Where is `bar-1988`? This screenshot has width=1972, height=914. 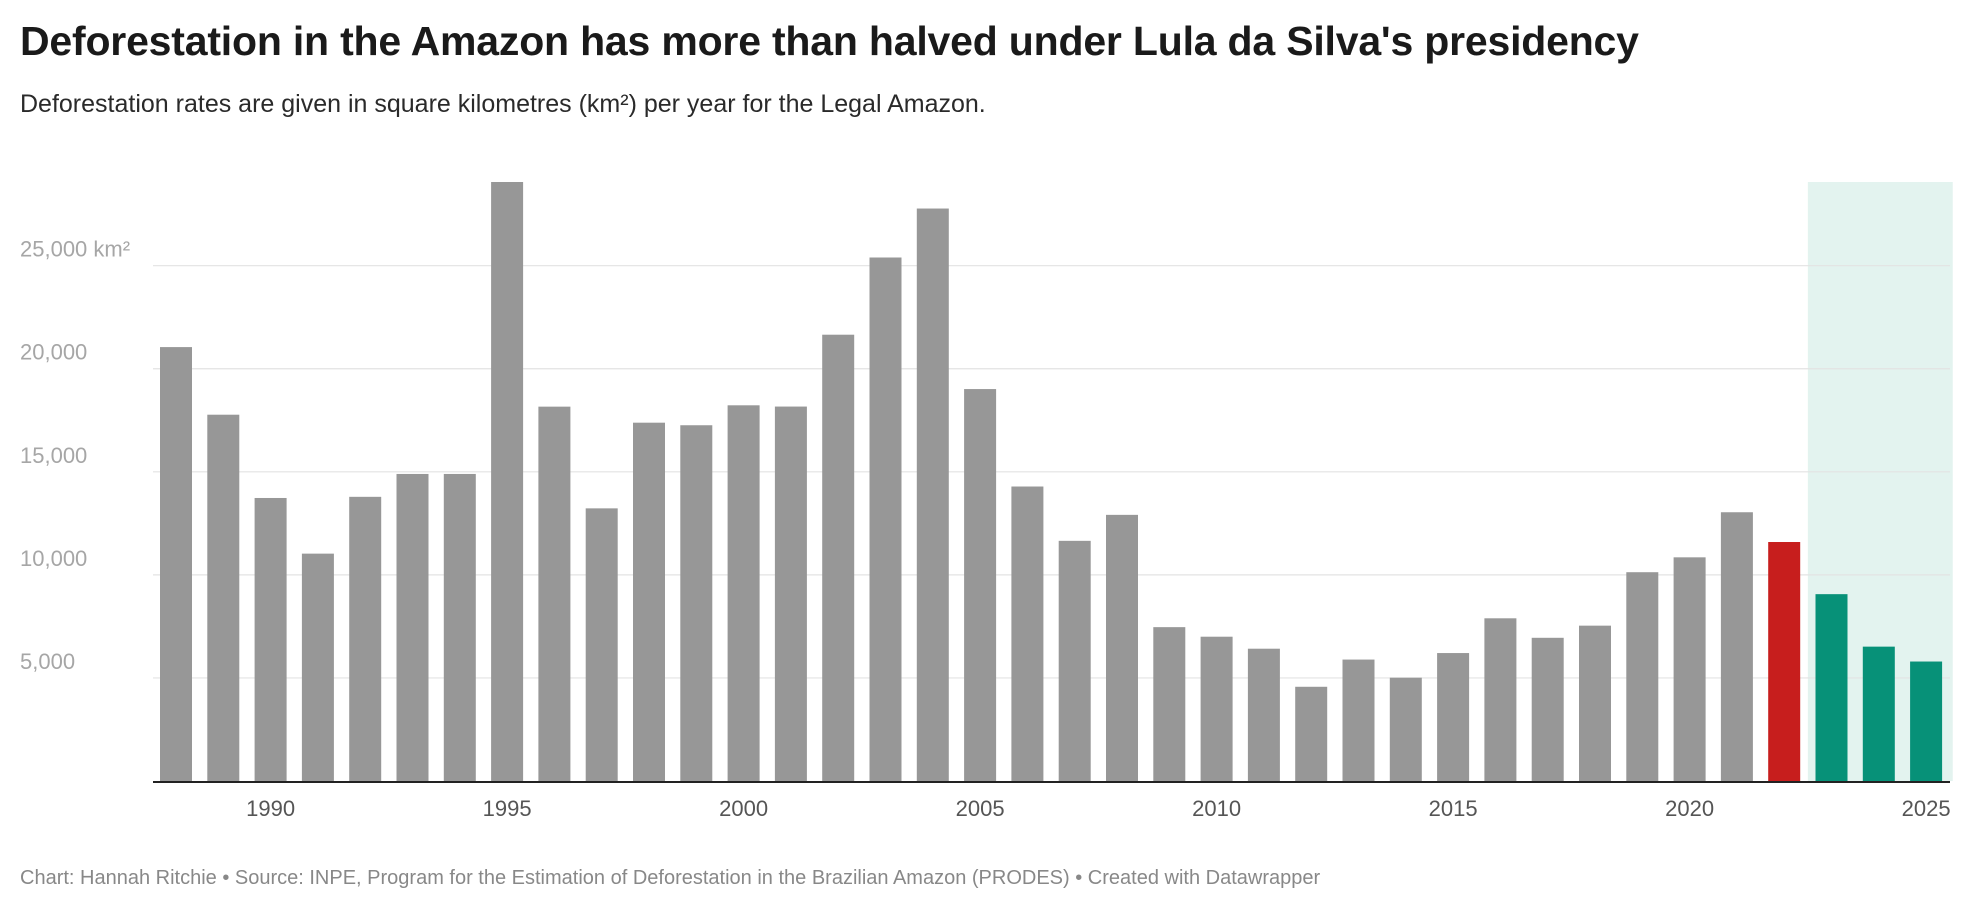
bar-1988 is located at coordinates (176, 564).